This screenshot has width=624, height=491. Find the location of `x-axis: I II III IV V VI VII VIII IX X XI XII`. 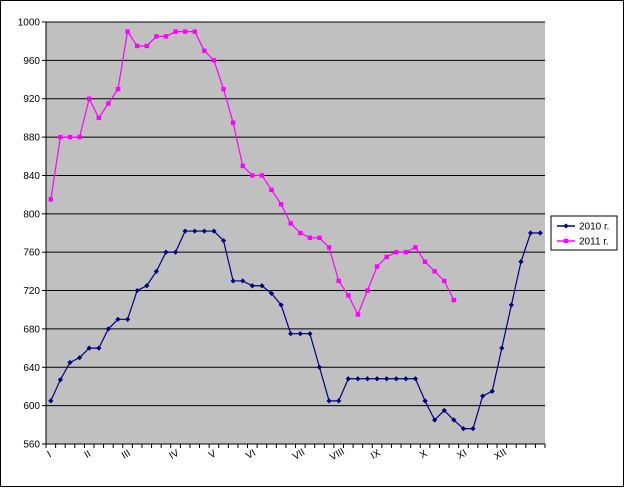

x-axis: I II III IV V VI VII VIII IX X XI XII is located at coordinates (295, 453).